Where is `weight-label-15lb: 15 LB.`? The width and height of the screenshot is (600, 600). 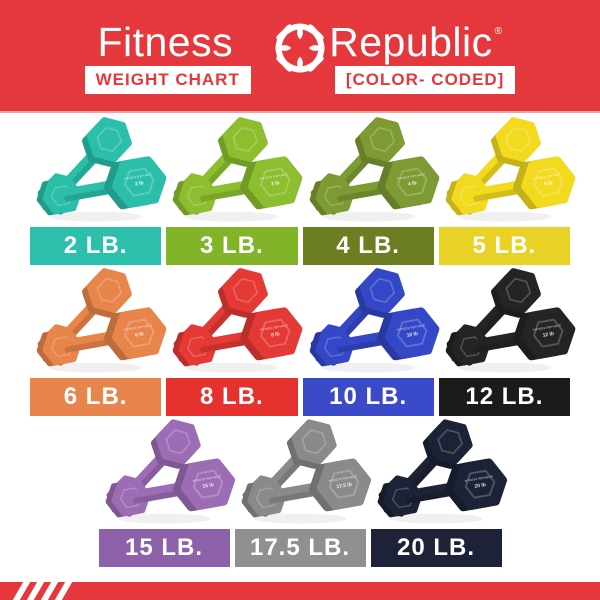
weight-label-15lb: 15 LB. is located at coordinates (164, 548).